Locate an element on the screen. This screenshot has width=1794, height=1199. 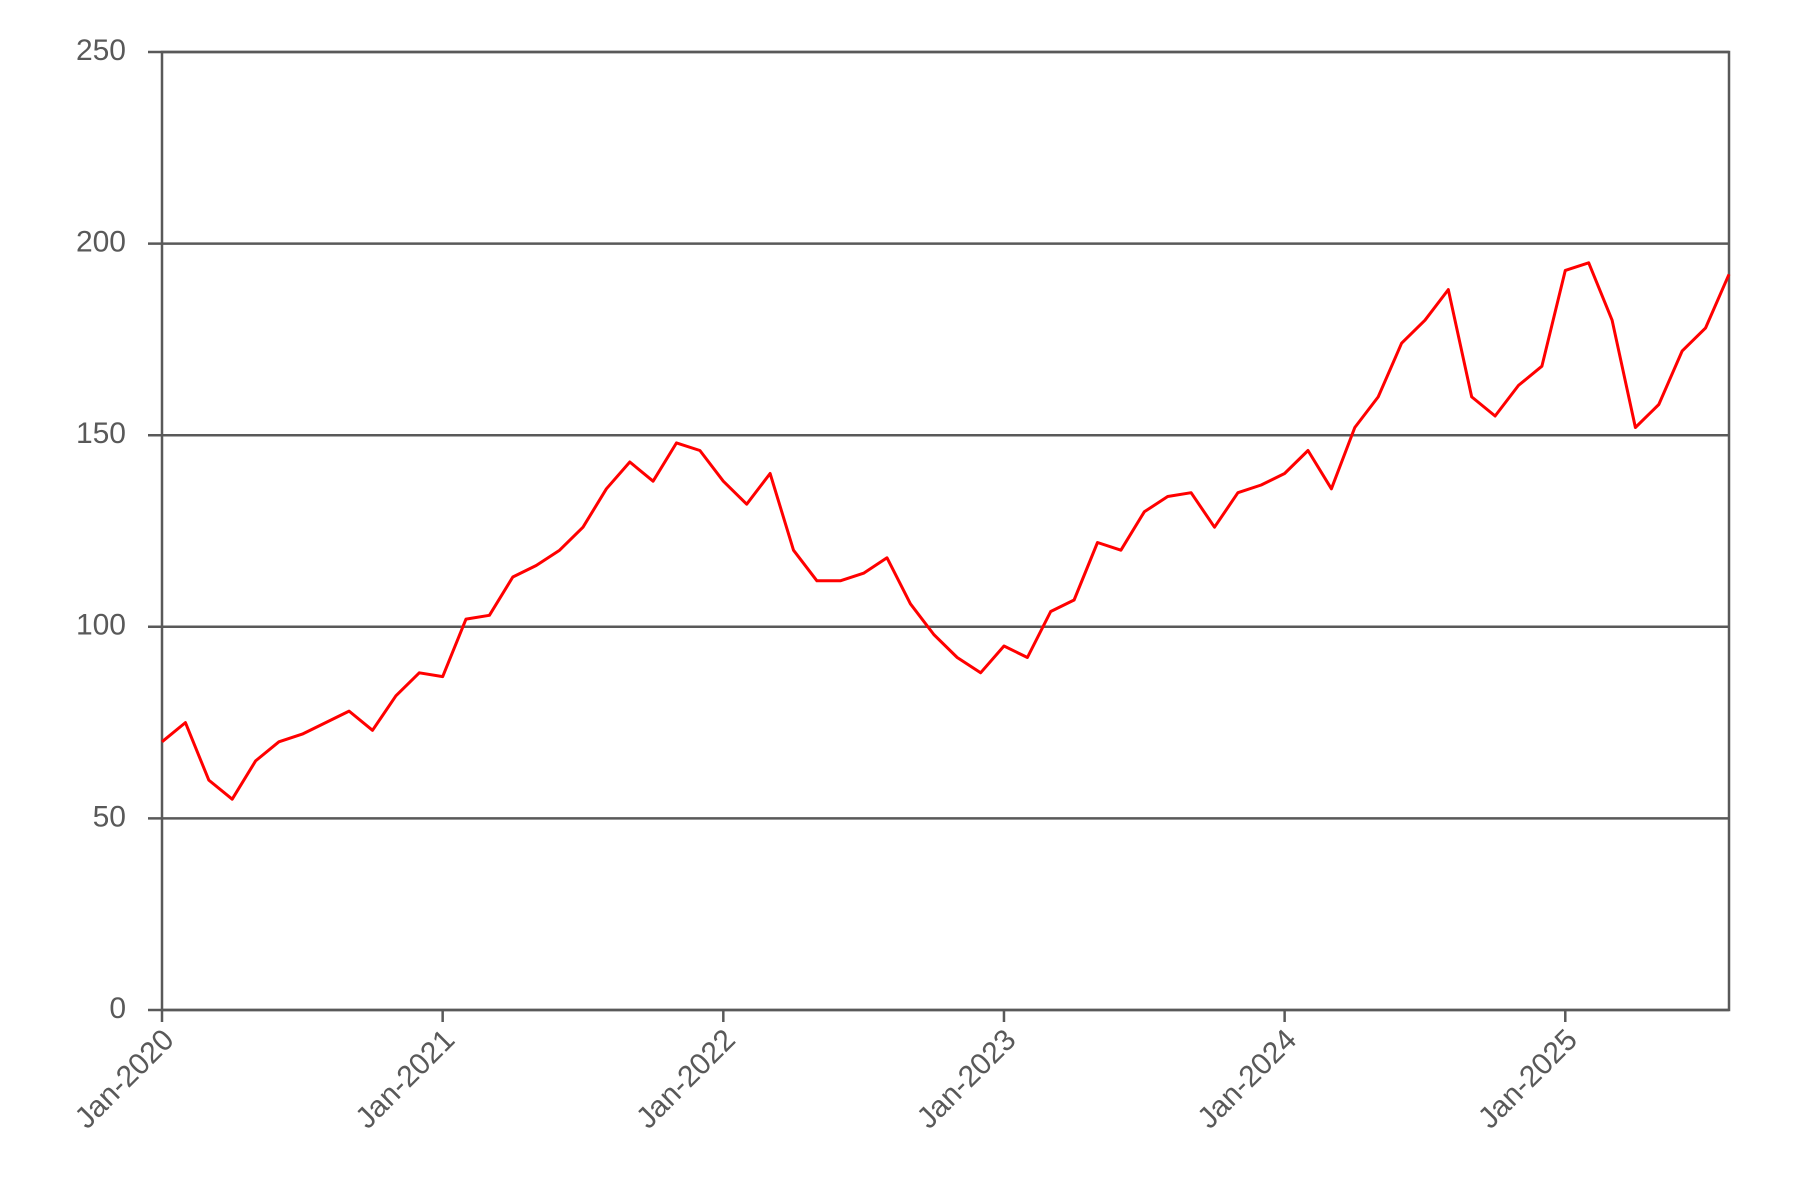
x-tick-label: Jan-2023 is located at coordinates (967, 1079).